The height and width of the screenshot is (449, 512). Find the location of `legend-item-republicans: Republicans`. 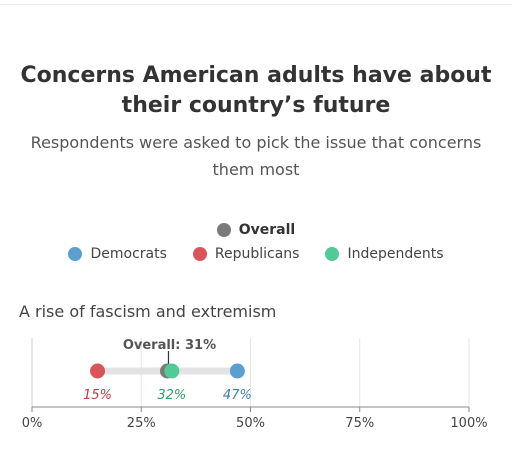

legend-item-republicans: Republicans is located at coordinates (246, 254).